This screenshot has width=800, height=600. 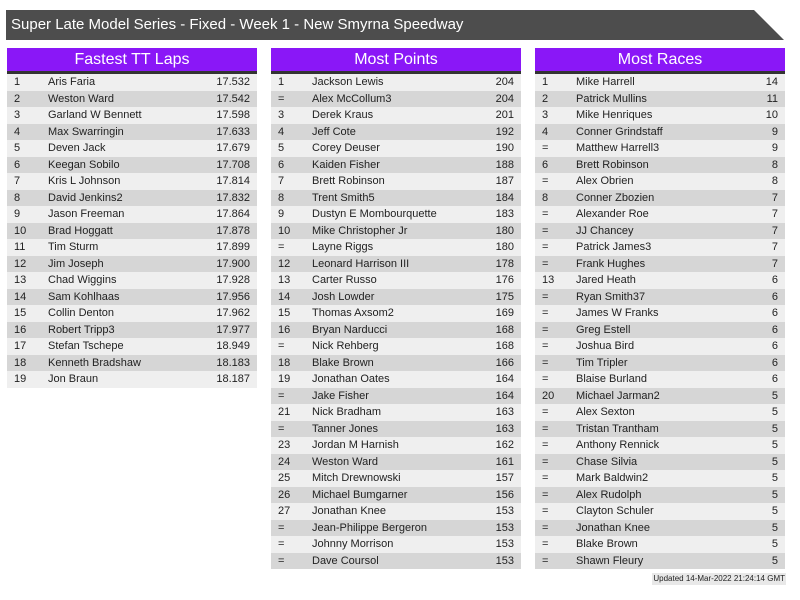 I want to click on table-row: 2 Patrick Mullins 11, so click(x=660, y=99).